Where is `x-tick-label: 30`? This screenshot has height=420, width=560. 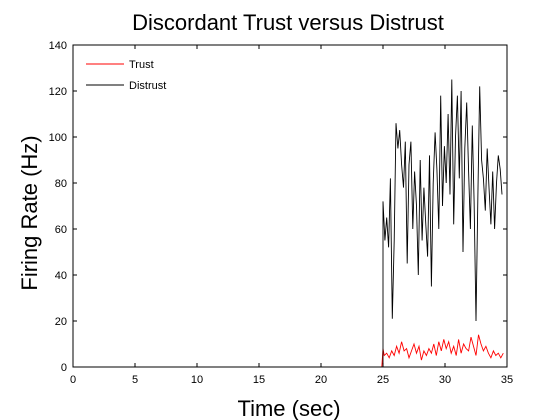
x-tick-label: 30 is located at coordinates (445, 380).